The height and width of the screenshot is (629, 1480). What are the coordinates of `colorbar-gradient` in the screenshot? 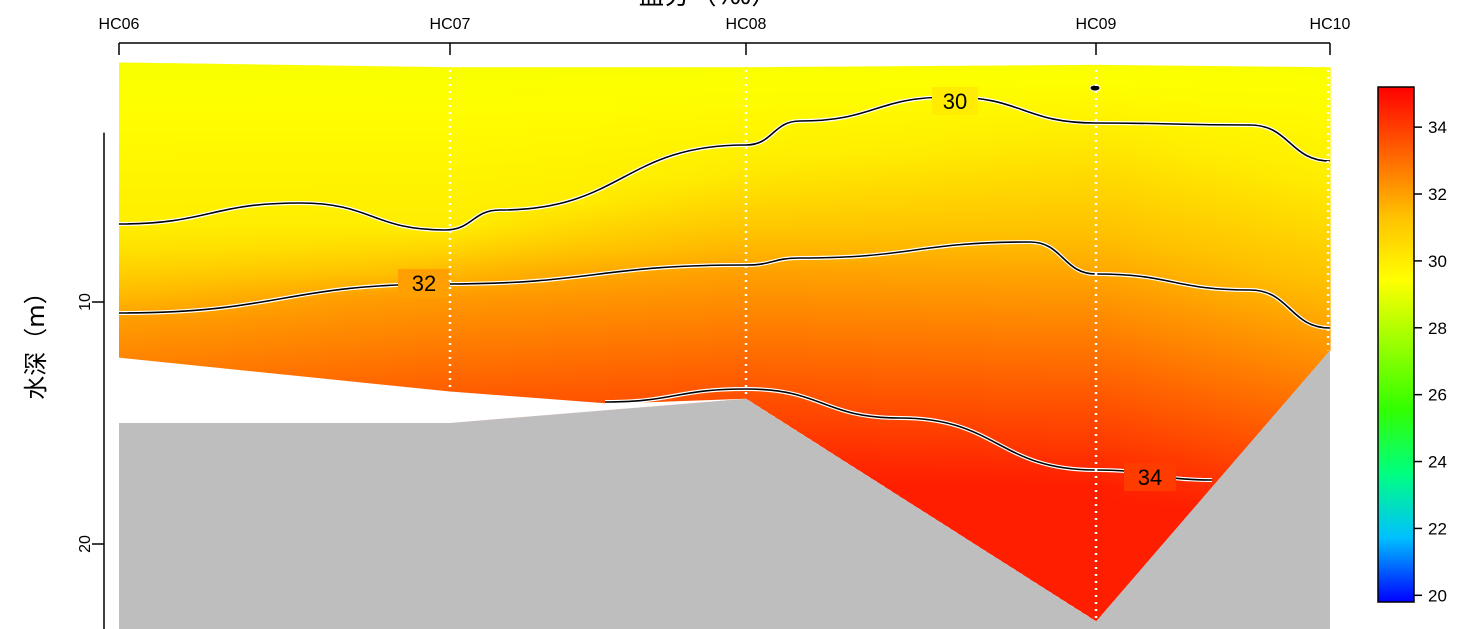 It's located at (1396, 344).